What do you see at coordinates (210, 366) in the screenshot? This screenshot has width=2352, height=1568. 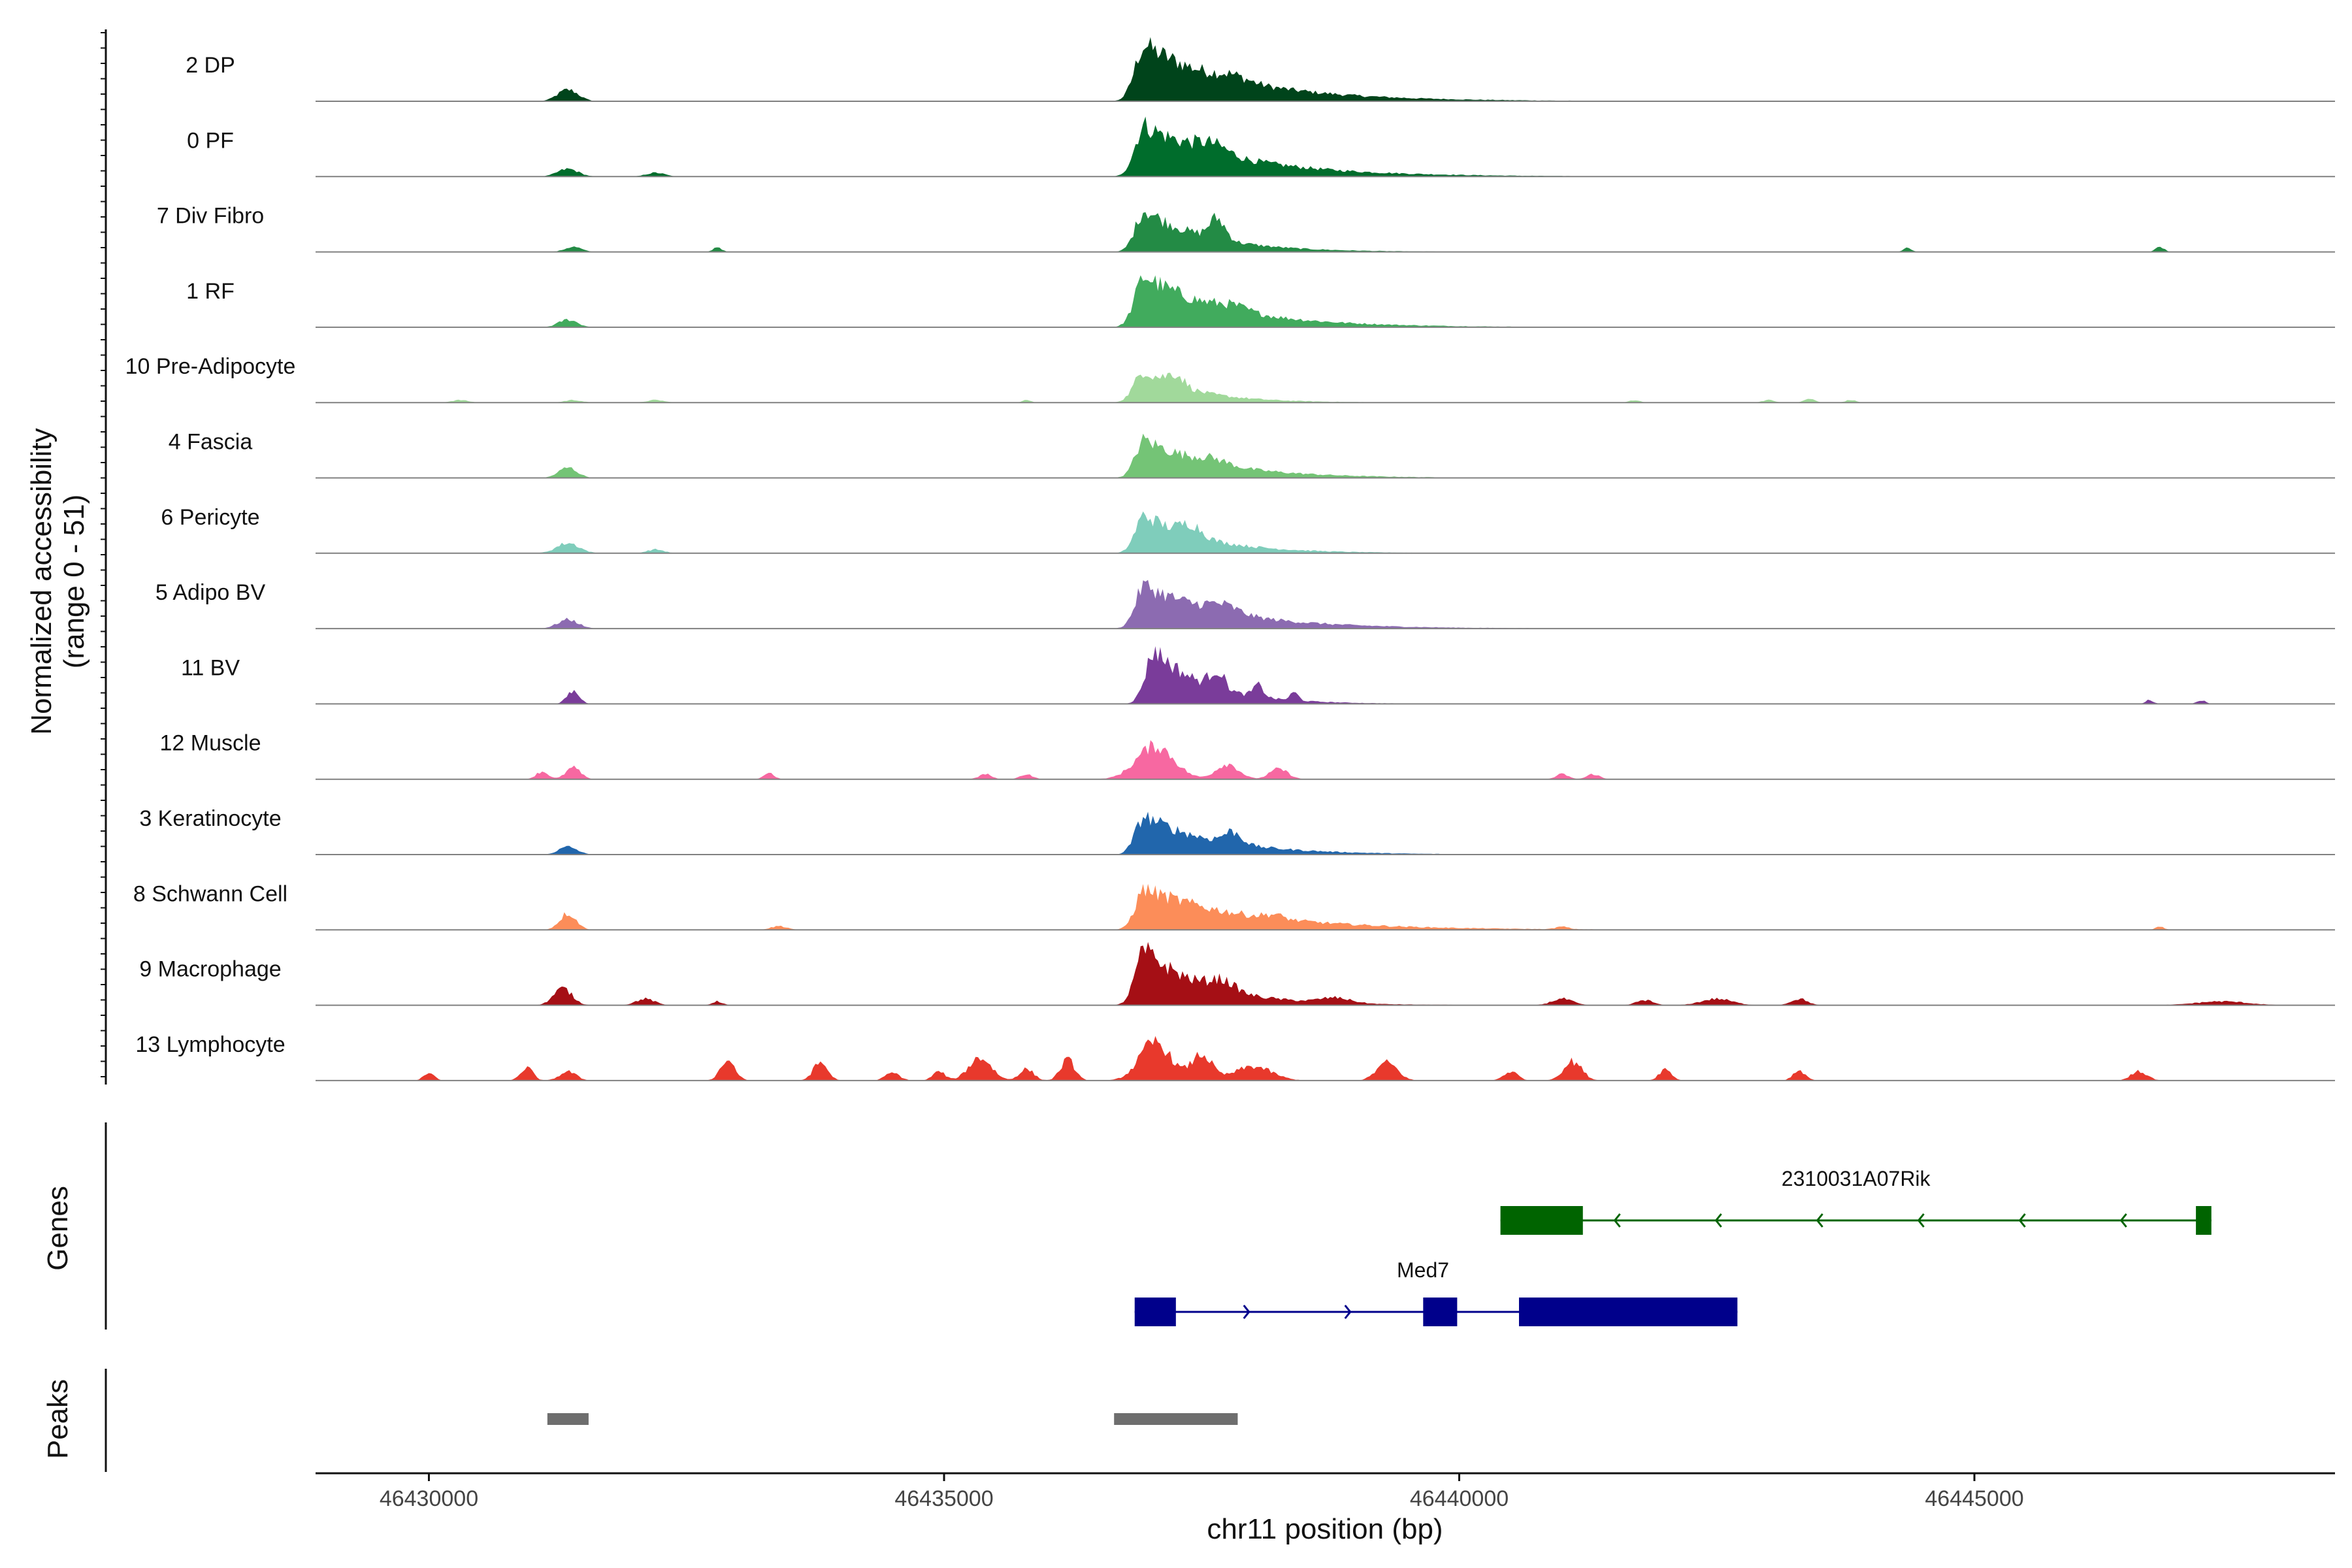 I see `track-label-10-pre-adipocyte: 10 Pre-Adipocyte` at bounding box center [210, 366].